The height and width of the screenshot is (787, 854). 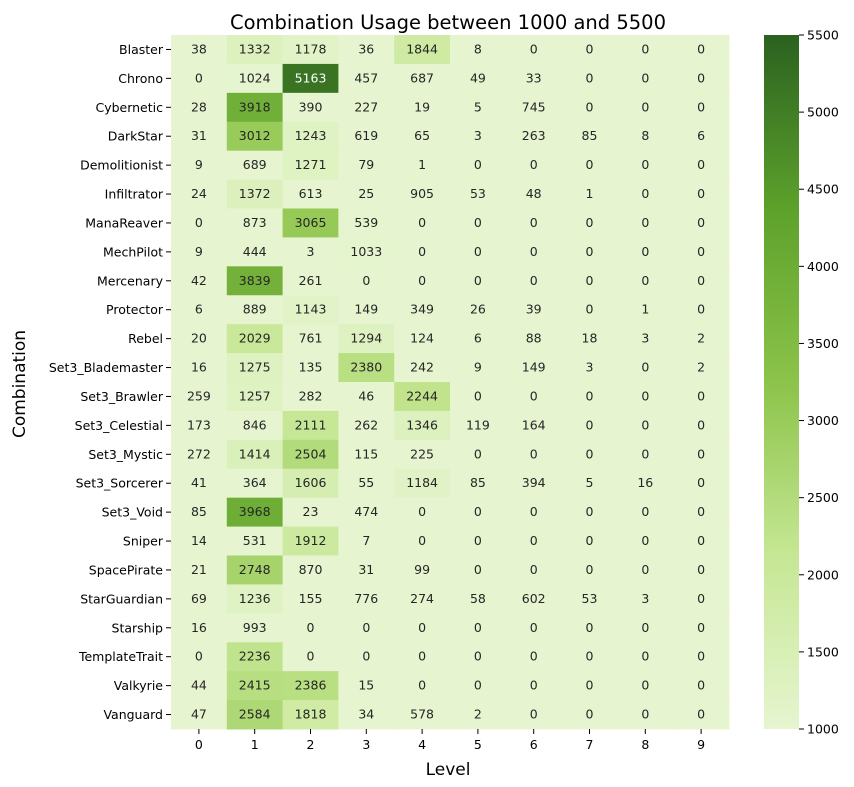 I want to click on cell-value-label: 135, so click(x=311, y=367).